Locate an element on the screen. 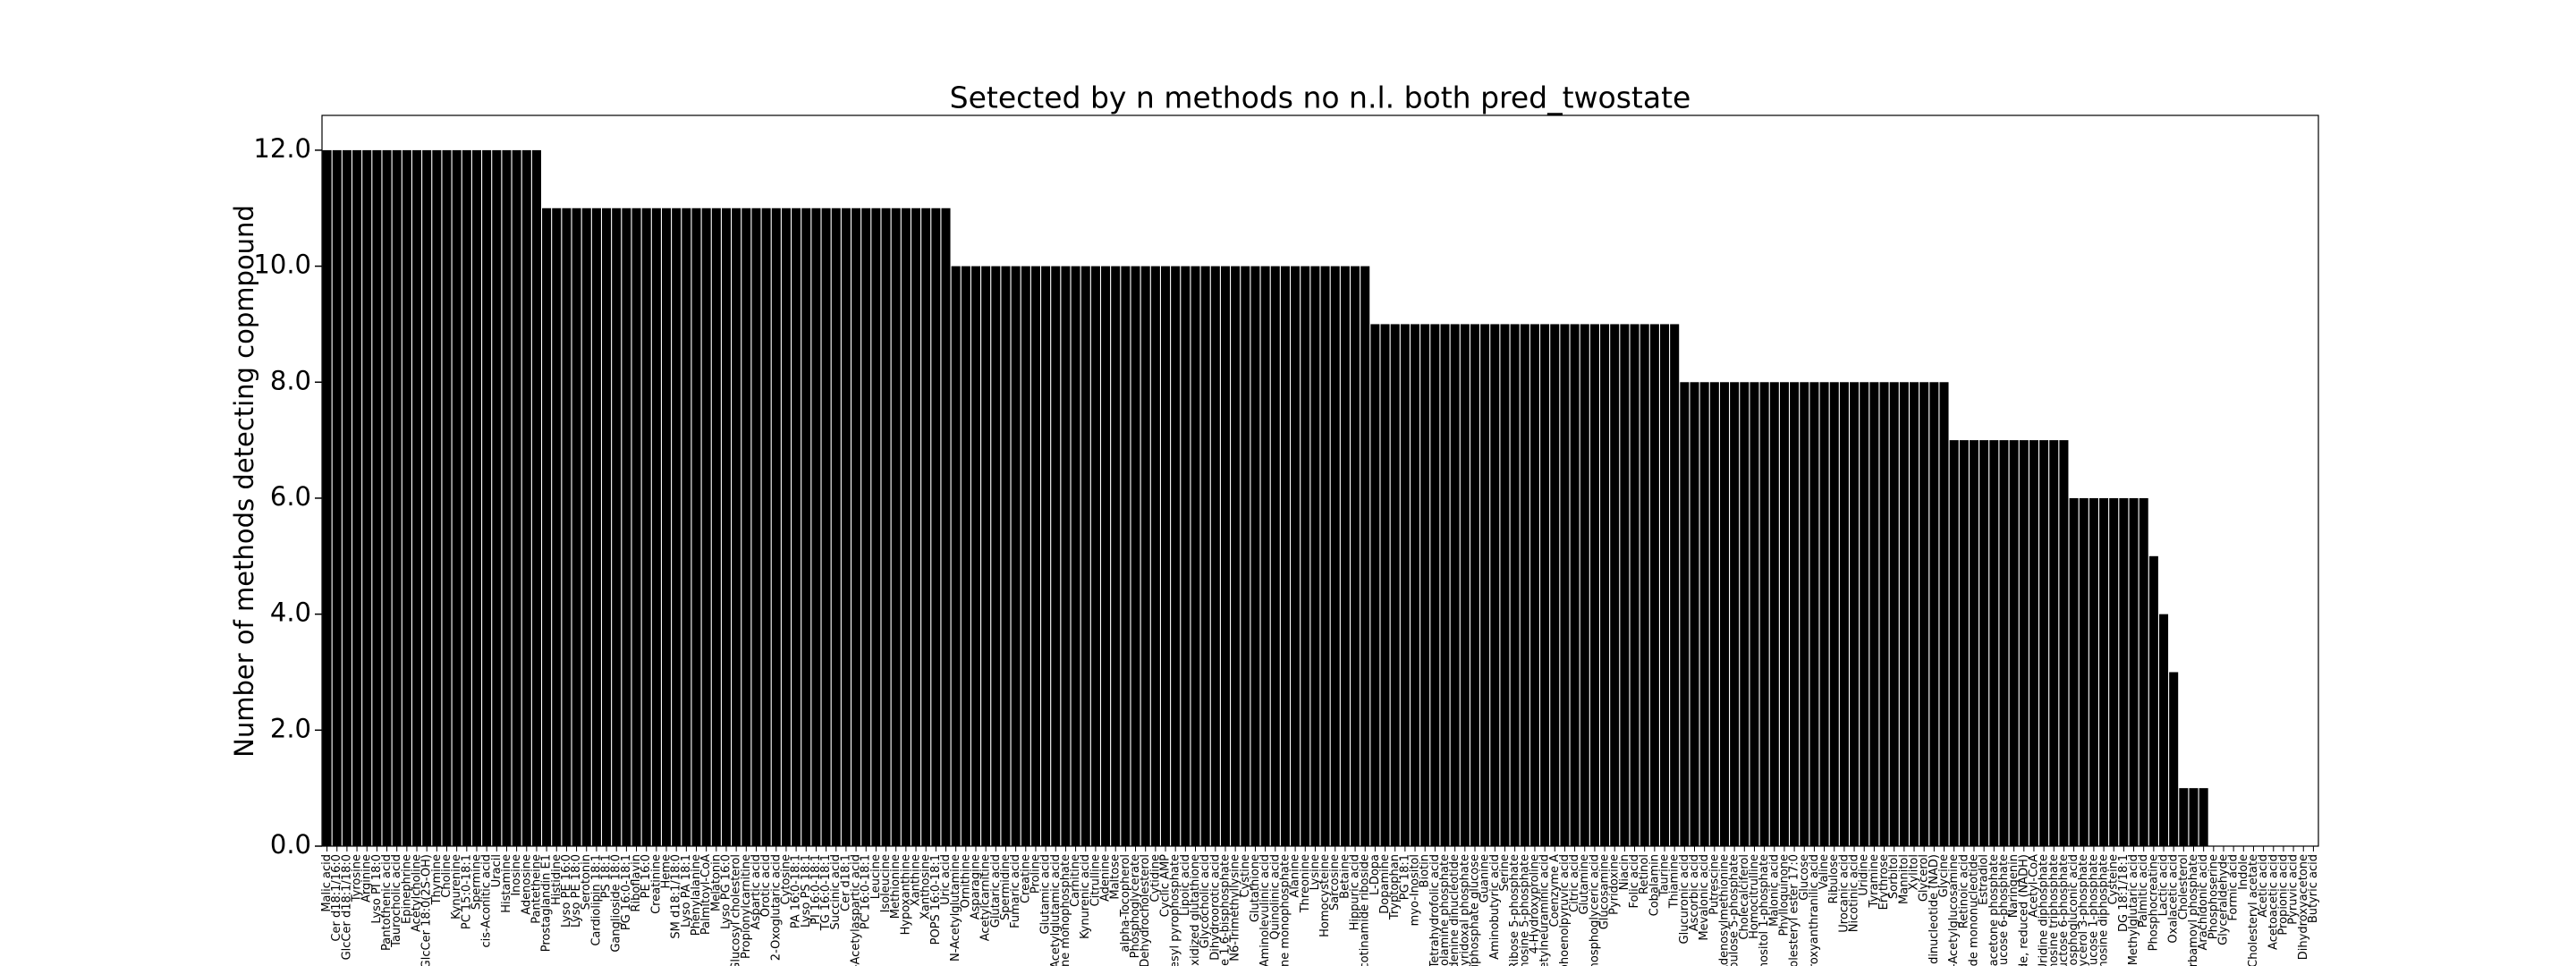 This screenshot has height=966, width=2576. x-tick-label: Asparagine is located at coordinates (975, 886).